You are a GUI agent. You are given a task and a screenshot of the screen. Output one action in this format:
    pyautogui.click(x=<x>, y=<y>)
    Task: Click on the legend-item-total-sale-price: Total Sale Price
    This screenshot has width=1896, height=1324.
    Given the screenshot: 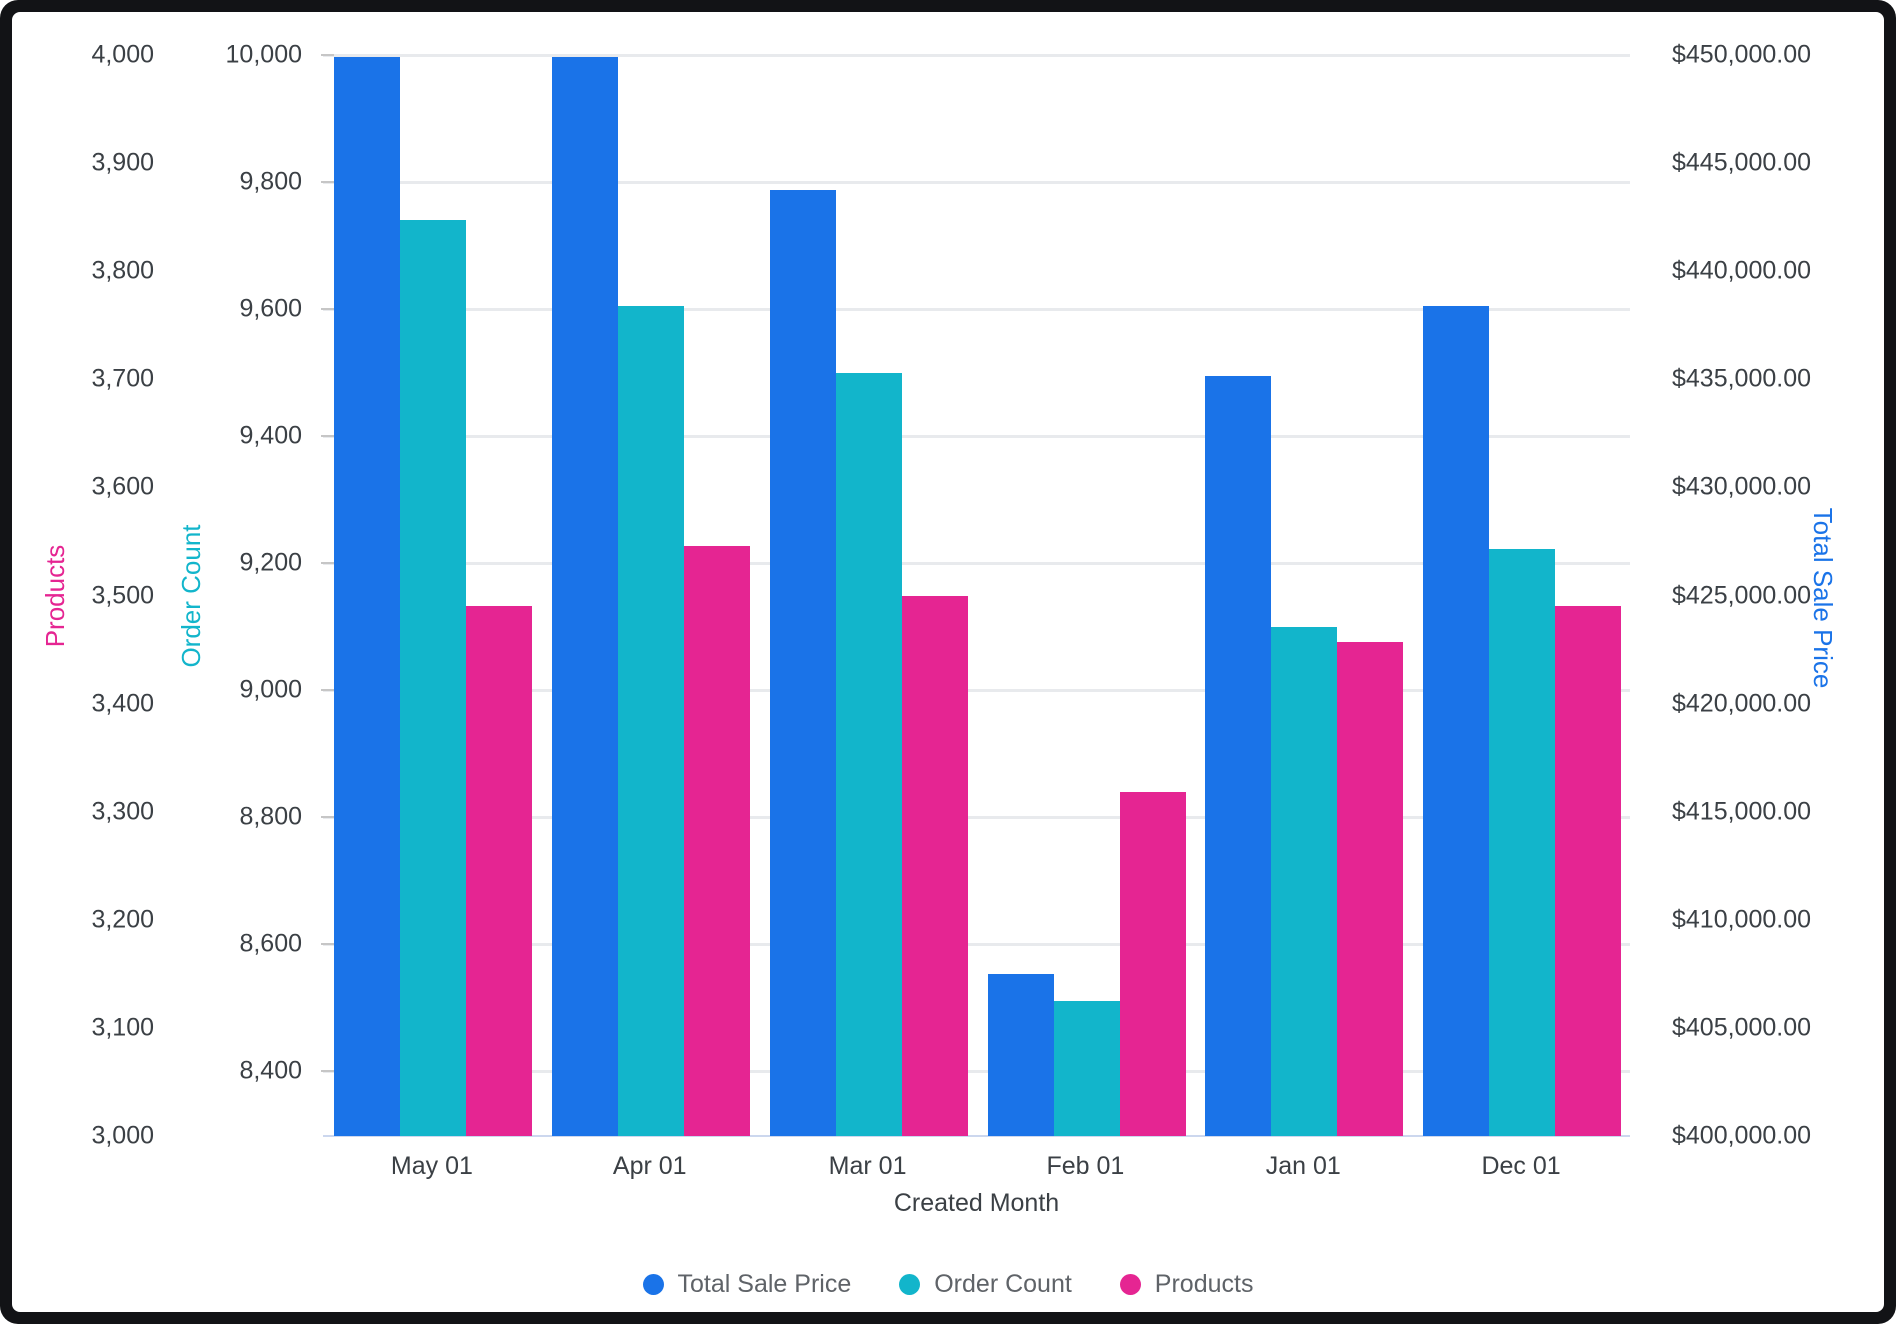 What is the action you would take?
    pyautogui.click(x=747, y=1284)
    